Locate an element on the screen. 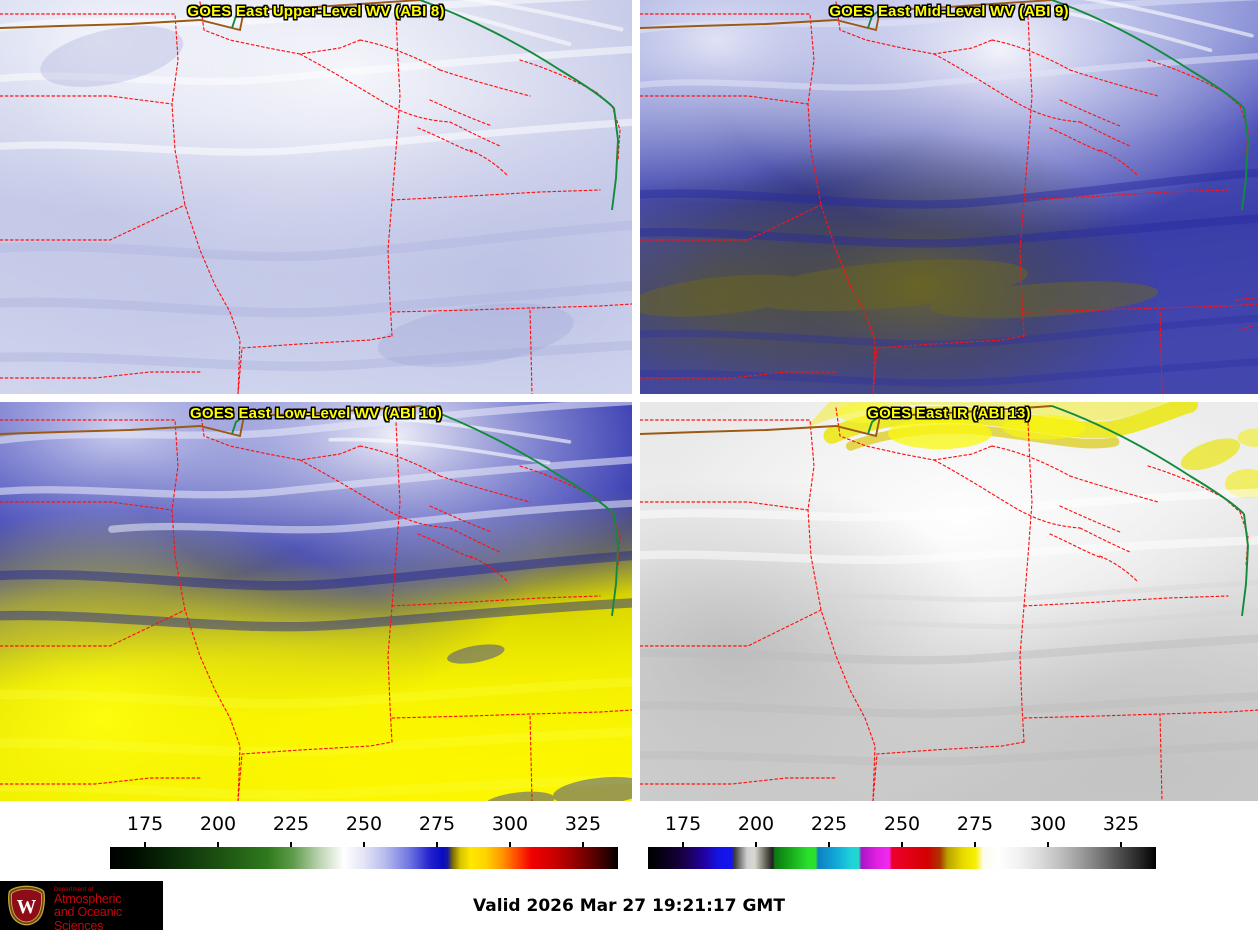 The image size is (1258, 933). colorbar-wv-tick-labels: 175 200 225 250 275 300 325 is located at coordinates (314, 826).